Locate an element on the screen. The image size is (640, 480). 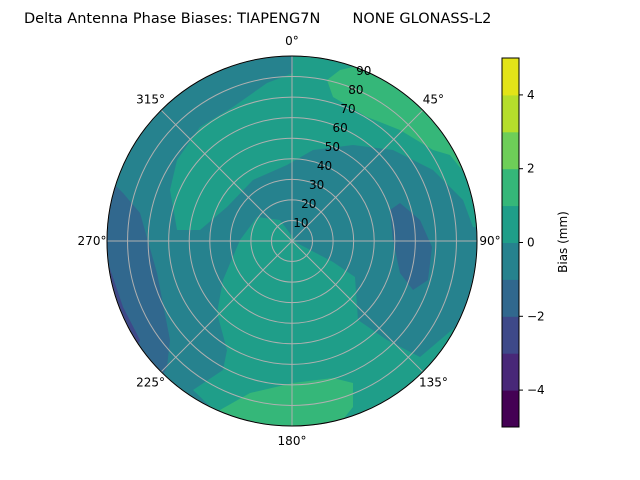
angular-tick-label: 45° is located at coordinates (433, 100).